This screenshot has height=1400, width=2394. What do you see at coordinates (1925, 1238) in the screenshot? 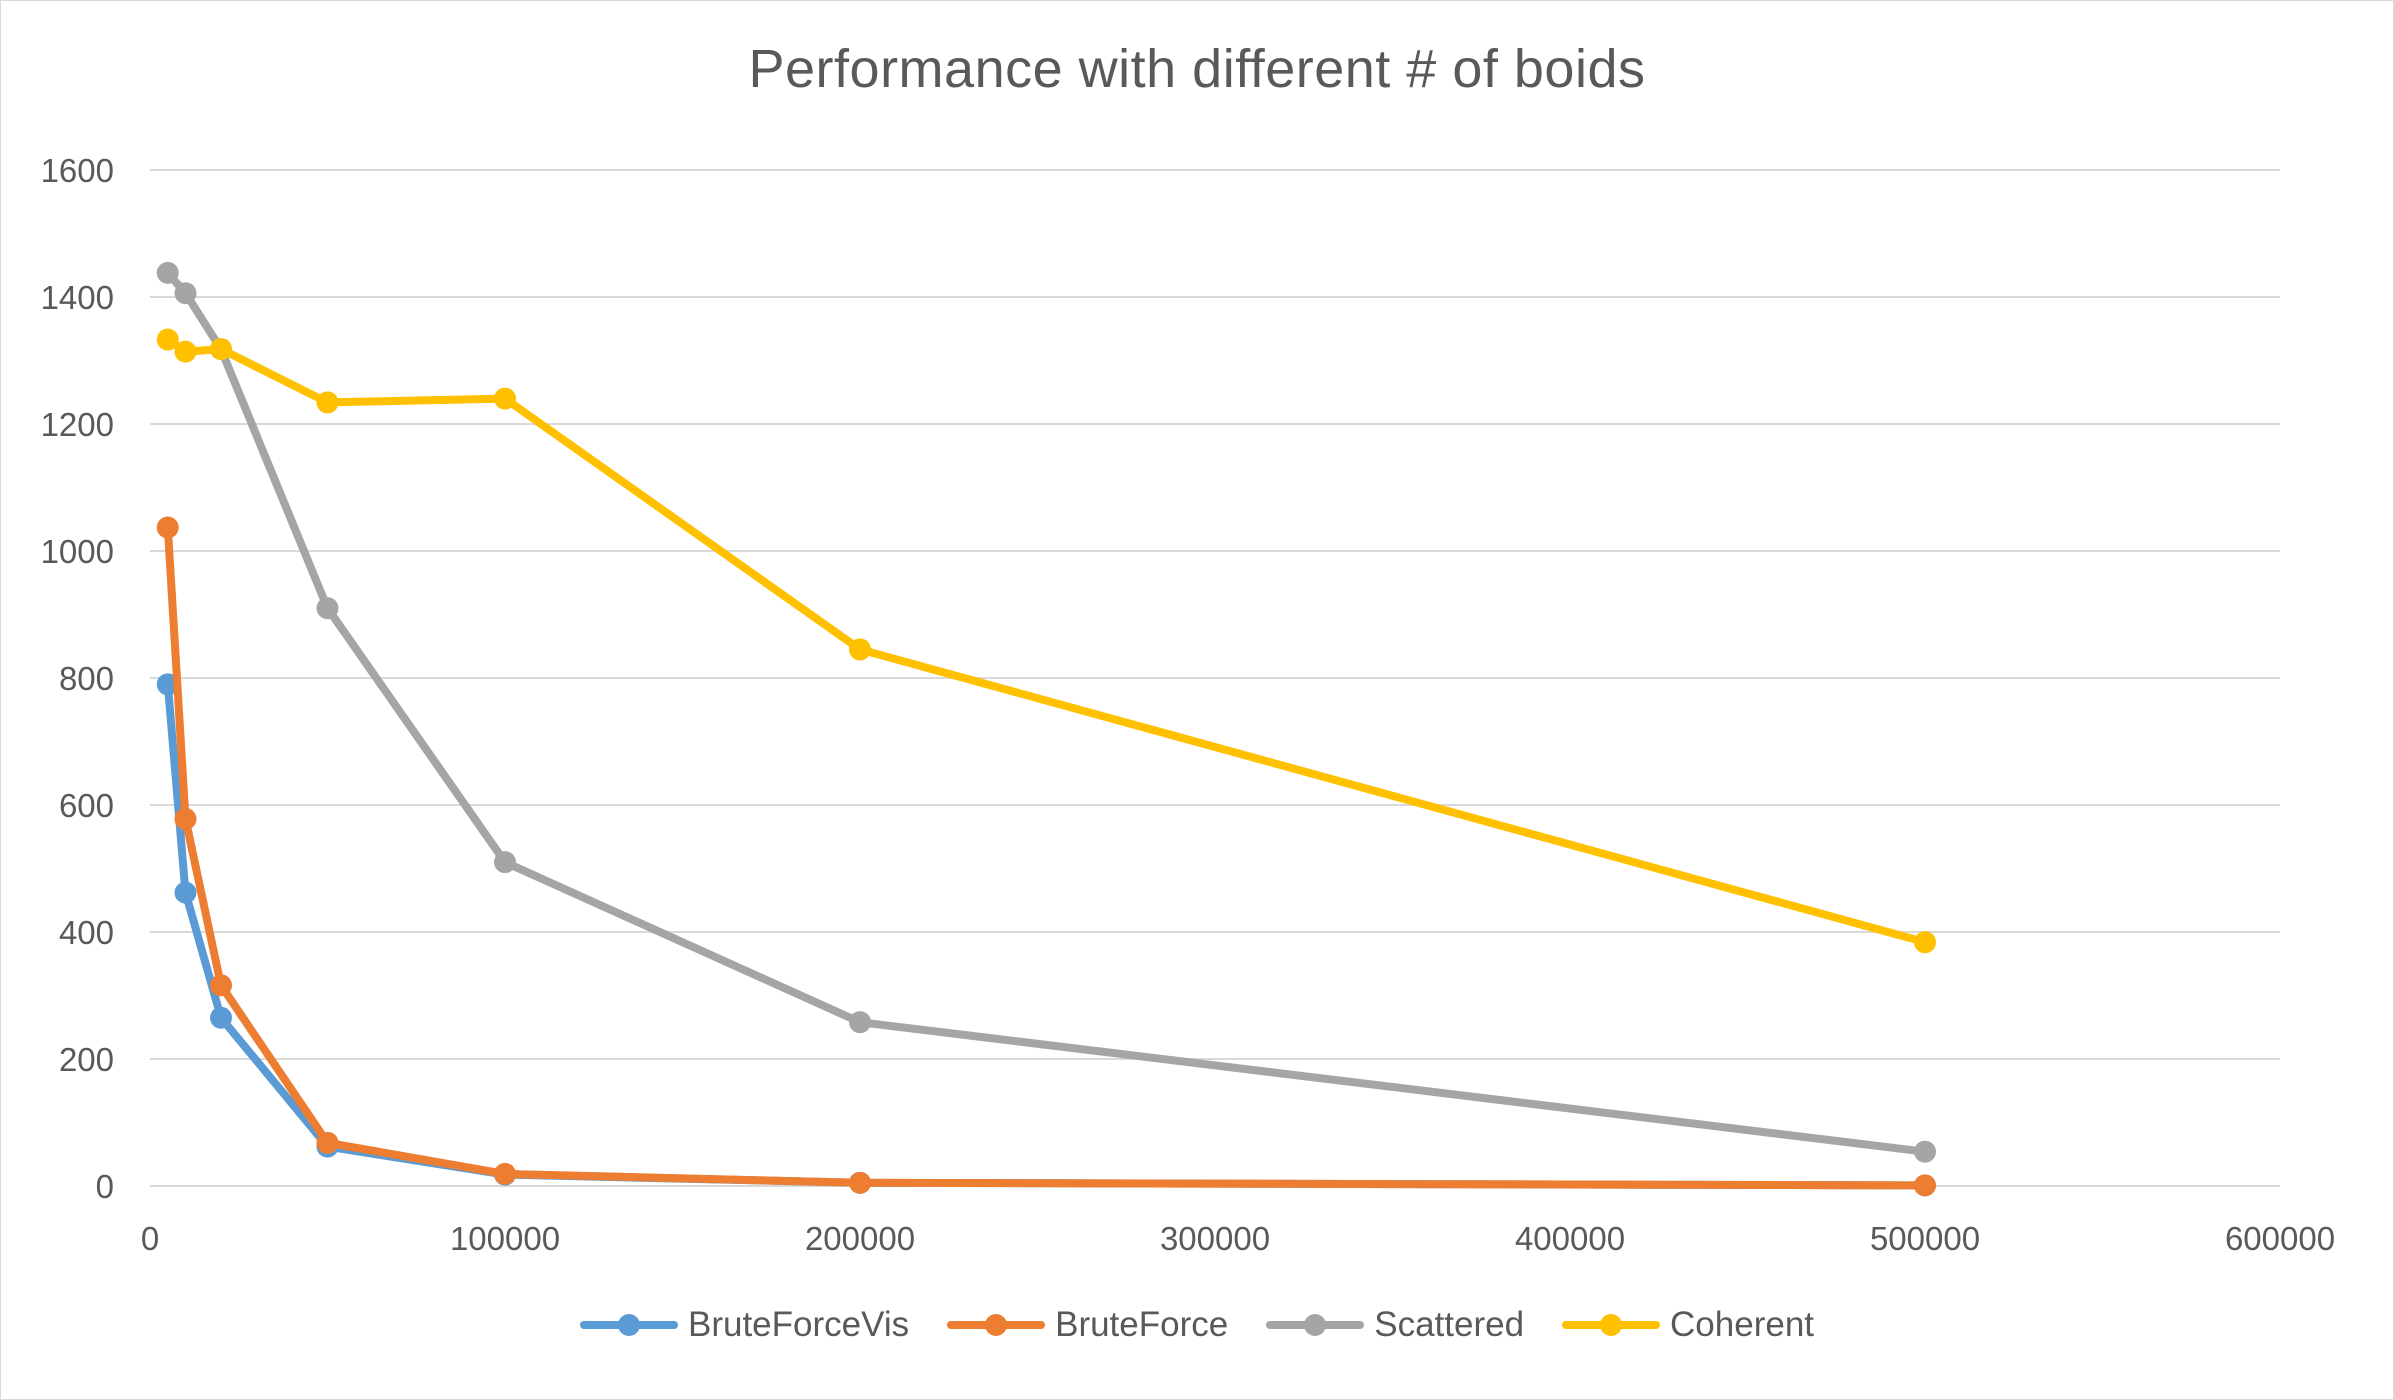
I see `x-tick-label: 500000` at bounding box center [1925, 1238].